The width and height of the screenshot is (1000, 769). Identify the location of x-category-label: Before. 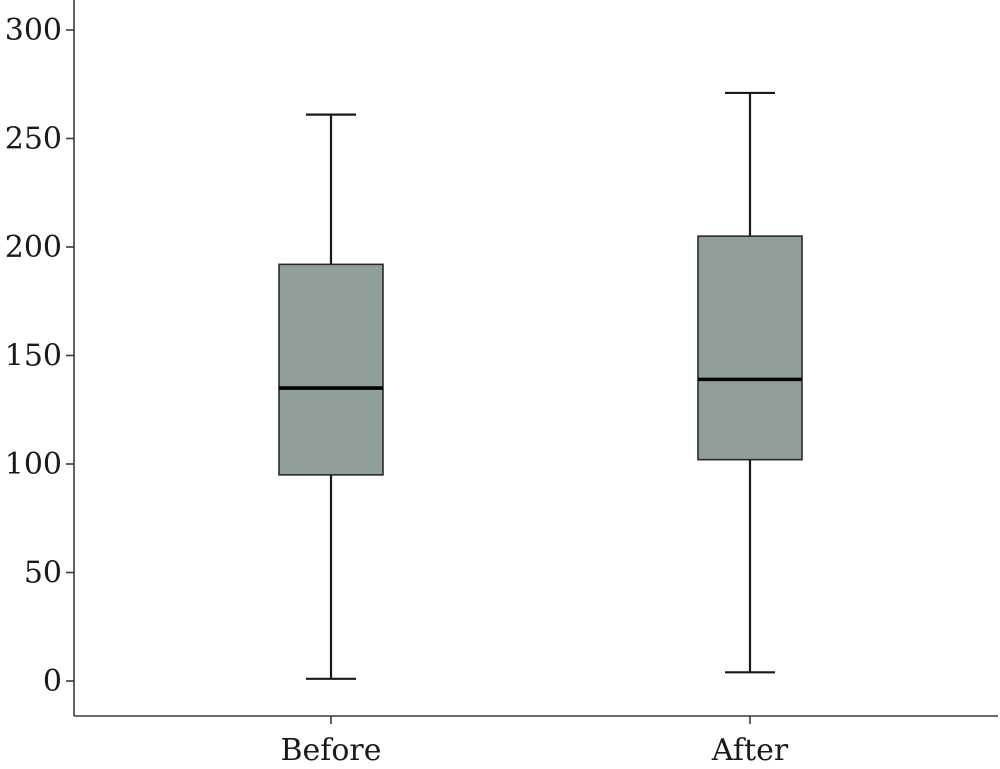
(330, 750).